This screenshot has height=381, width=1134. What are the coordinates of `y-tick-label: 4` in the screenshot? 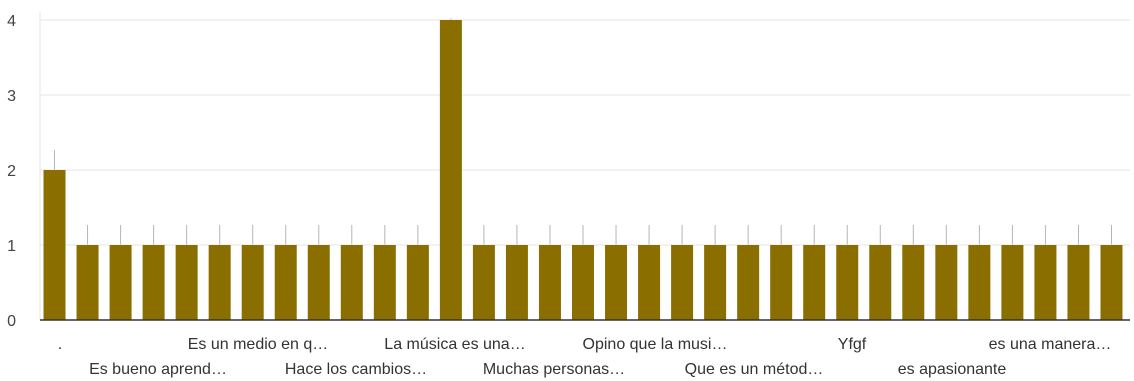 It's located at (11, 21).